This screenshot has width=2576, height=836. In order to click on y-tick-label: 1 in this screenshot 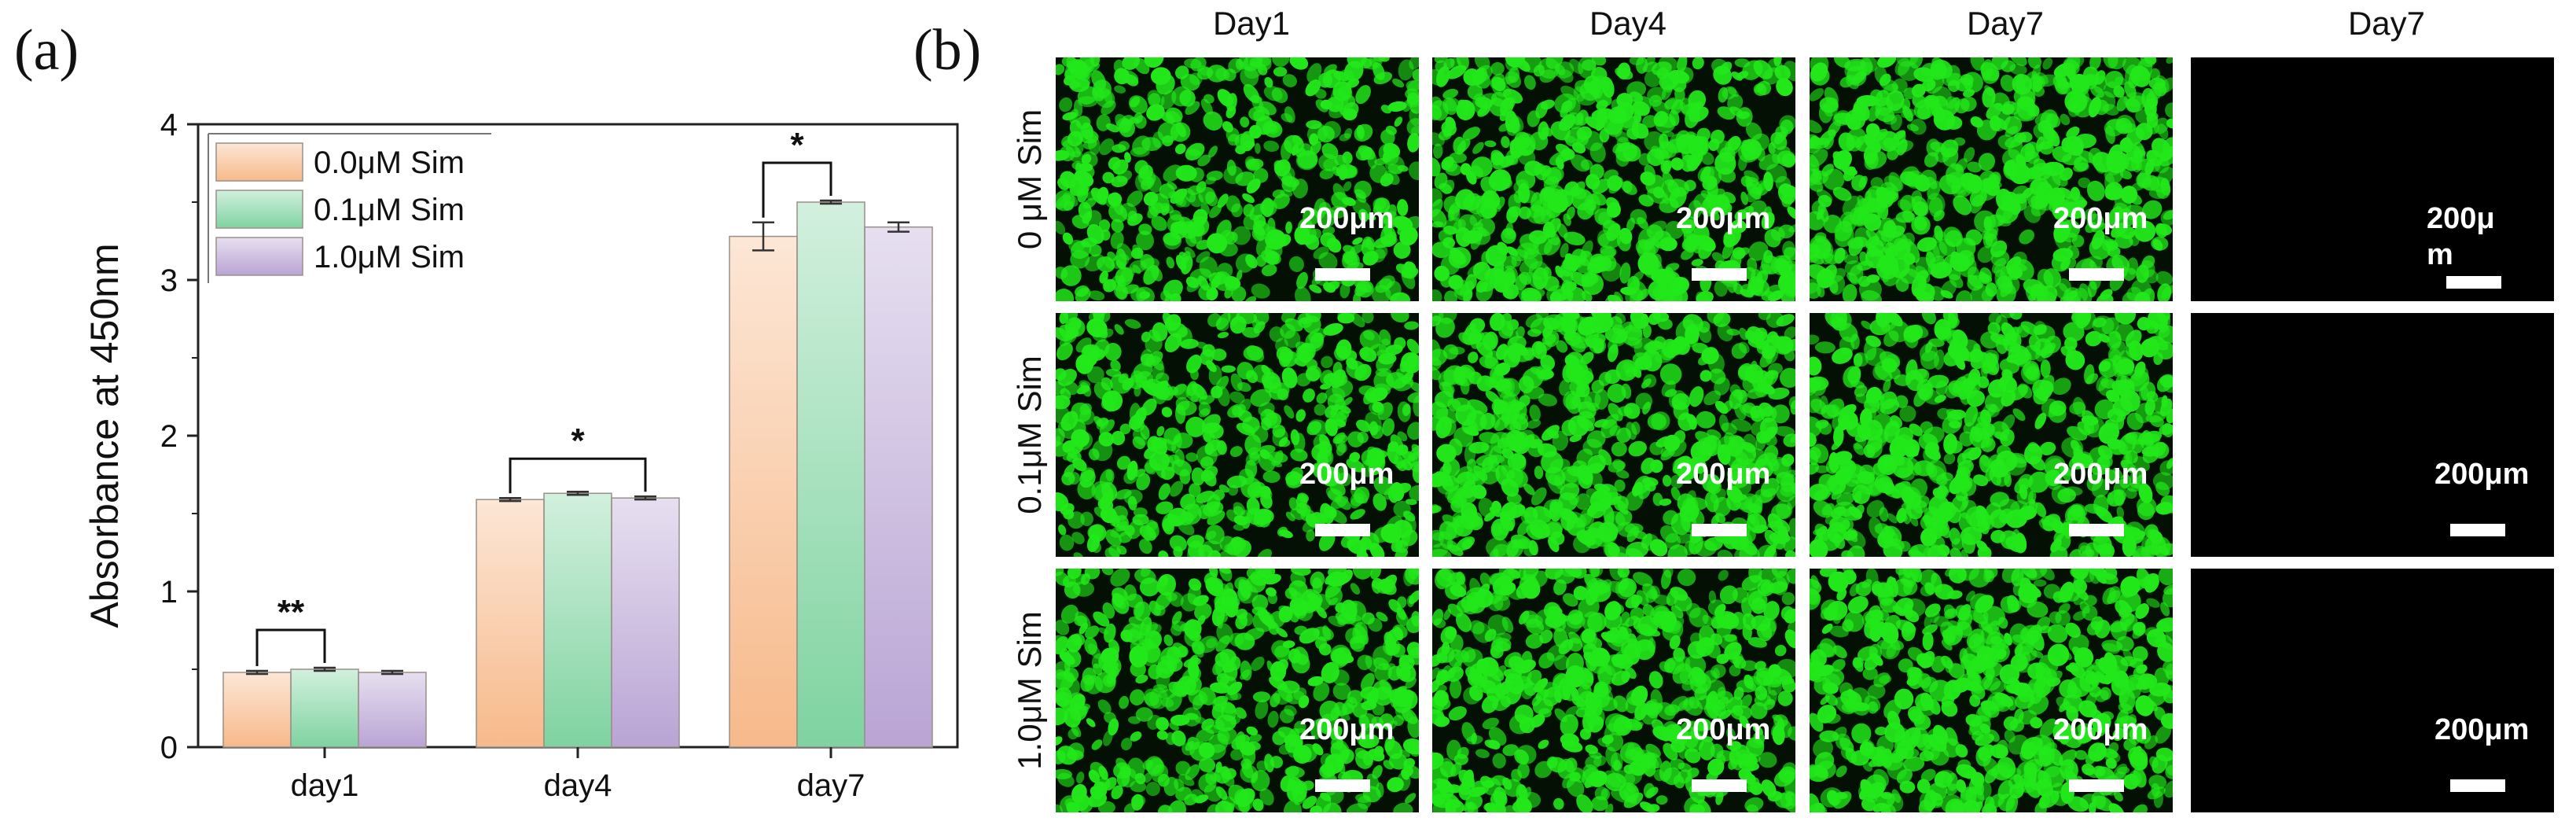, I will do `click(169, 592)`.